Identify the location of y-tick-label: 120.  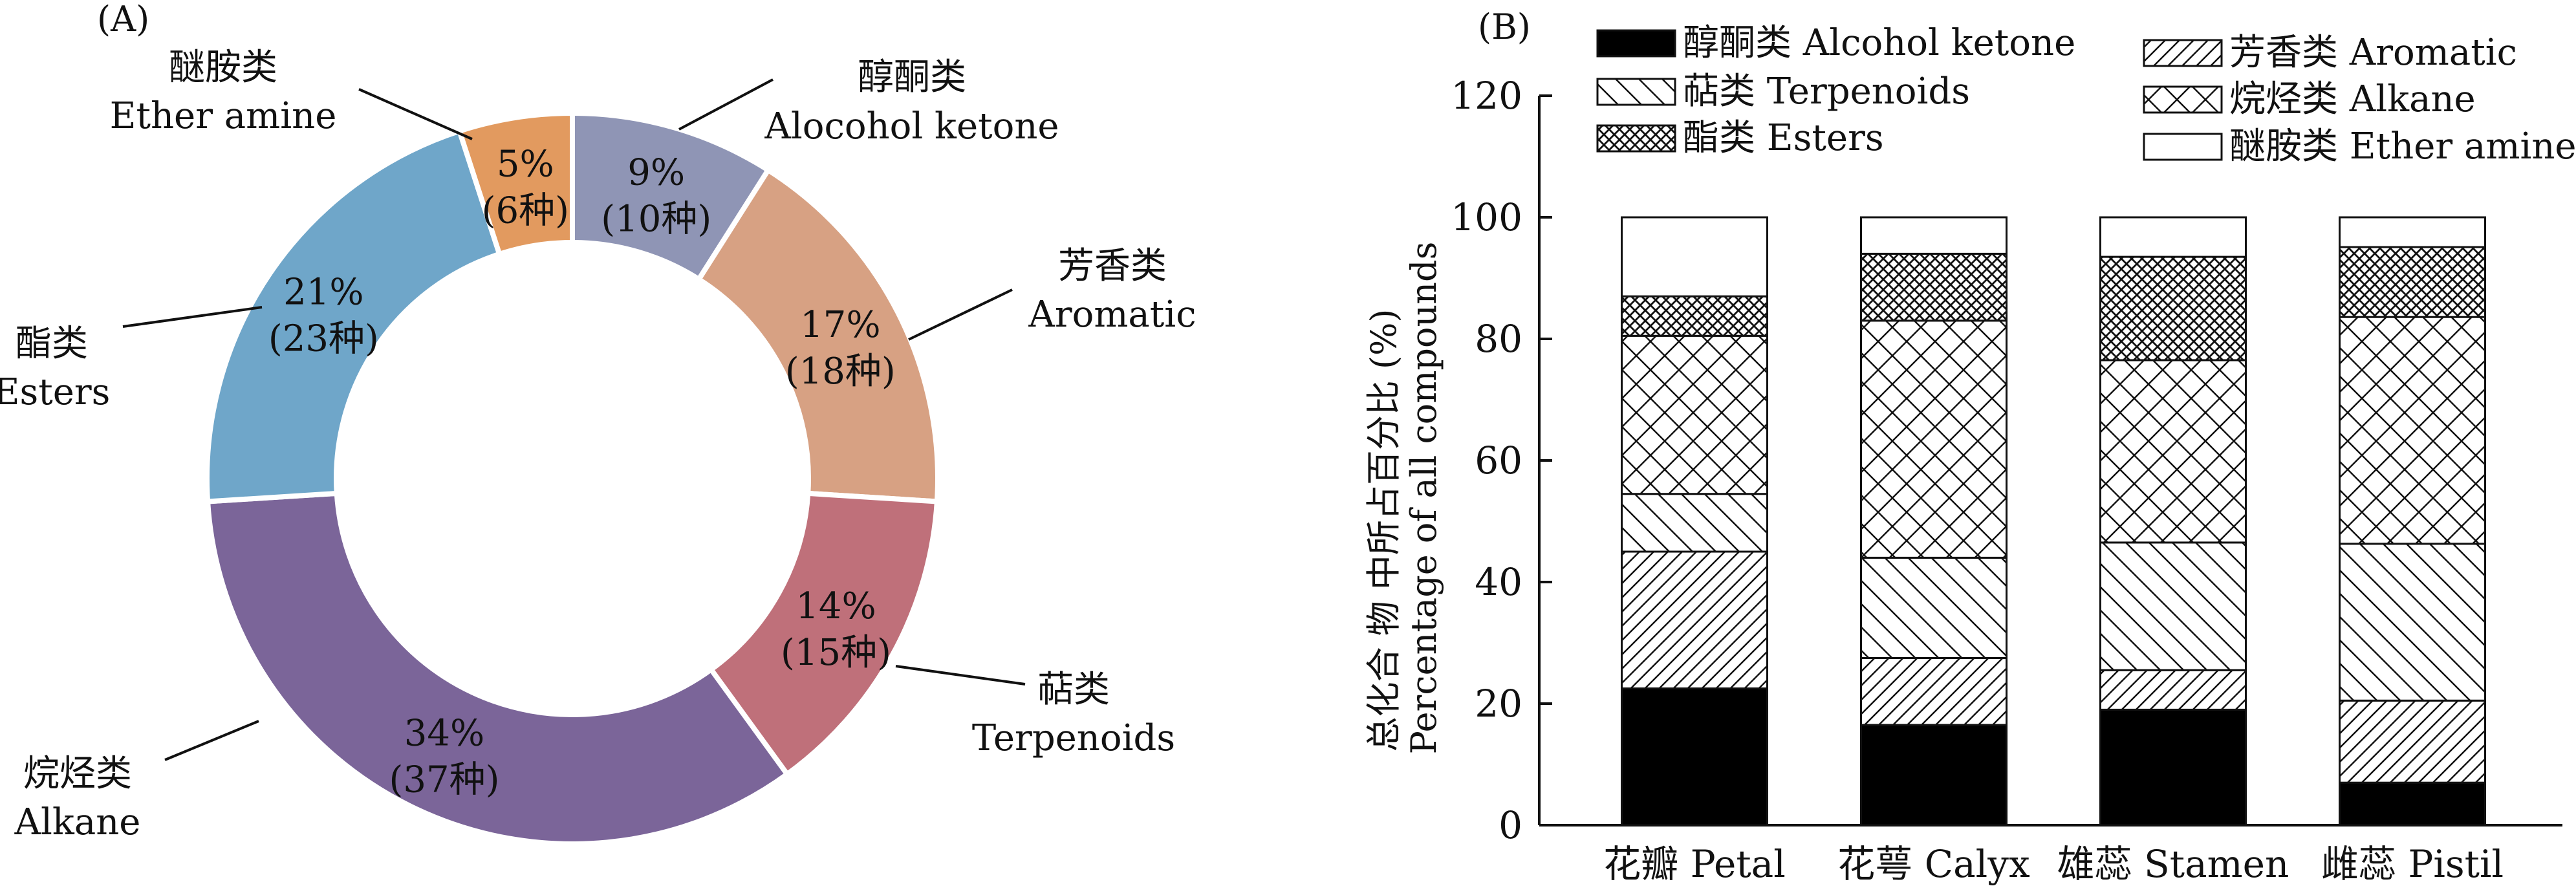
(1487, 96).